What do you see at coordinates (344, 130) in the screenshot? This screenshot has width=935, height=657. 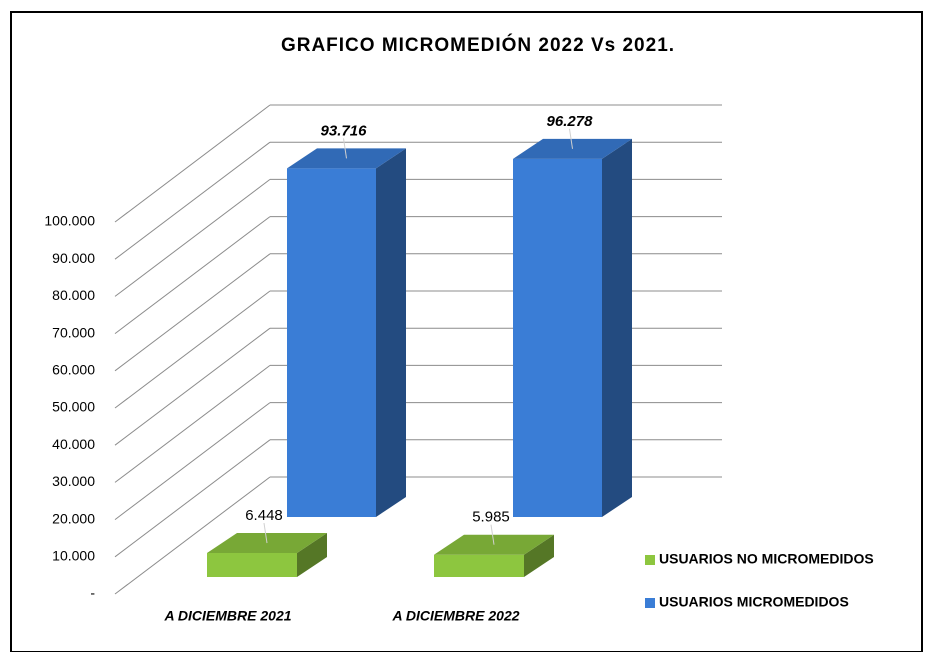 I see `data-label: 93.716` at bounding box center [344, 130].